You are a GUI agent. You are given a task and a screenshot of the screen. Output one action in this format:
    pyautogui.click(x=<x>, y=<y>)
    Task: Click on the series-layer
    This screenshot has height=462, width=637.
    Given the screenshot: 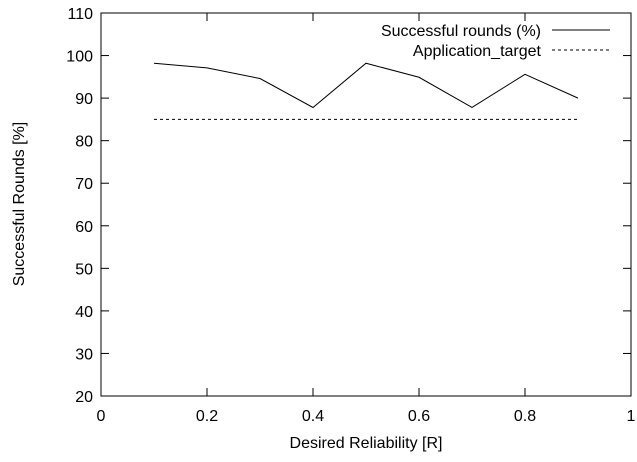 What is the action you would take?
    pyautogui.click(x=366, y=91)
    